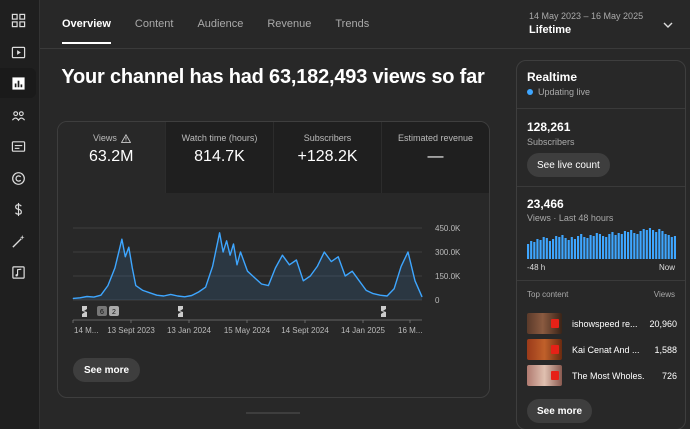 The width and height of the screenshot is (690, 429). I want to click on top-content-row: ishowspeed re... 20,960, so click(602, 323).